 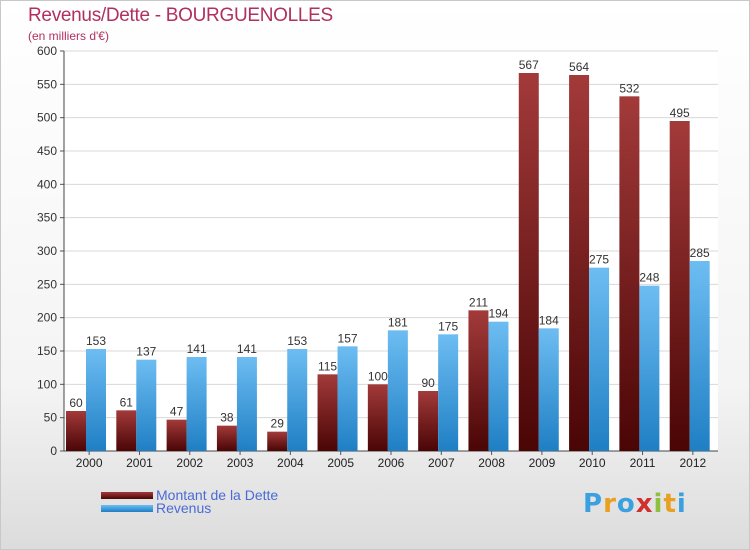 What do you see at coordinates (529, 65) in the screenshot?
I see `data-label-debt: 567` at bounding box center [529, 65].